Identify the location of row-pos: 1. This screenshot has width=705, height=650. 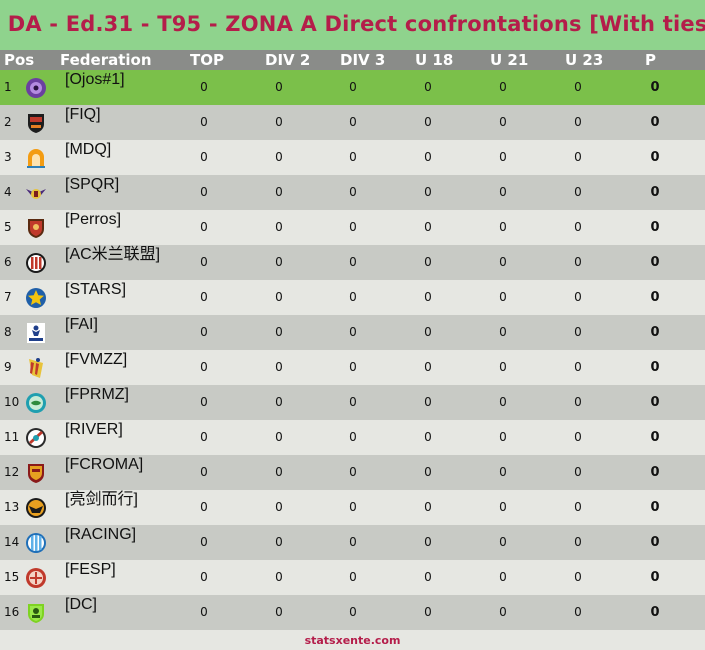
(8, 87).